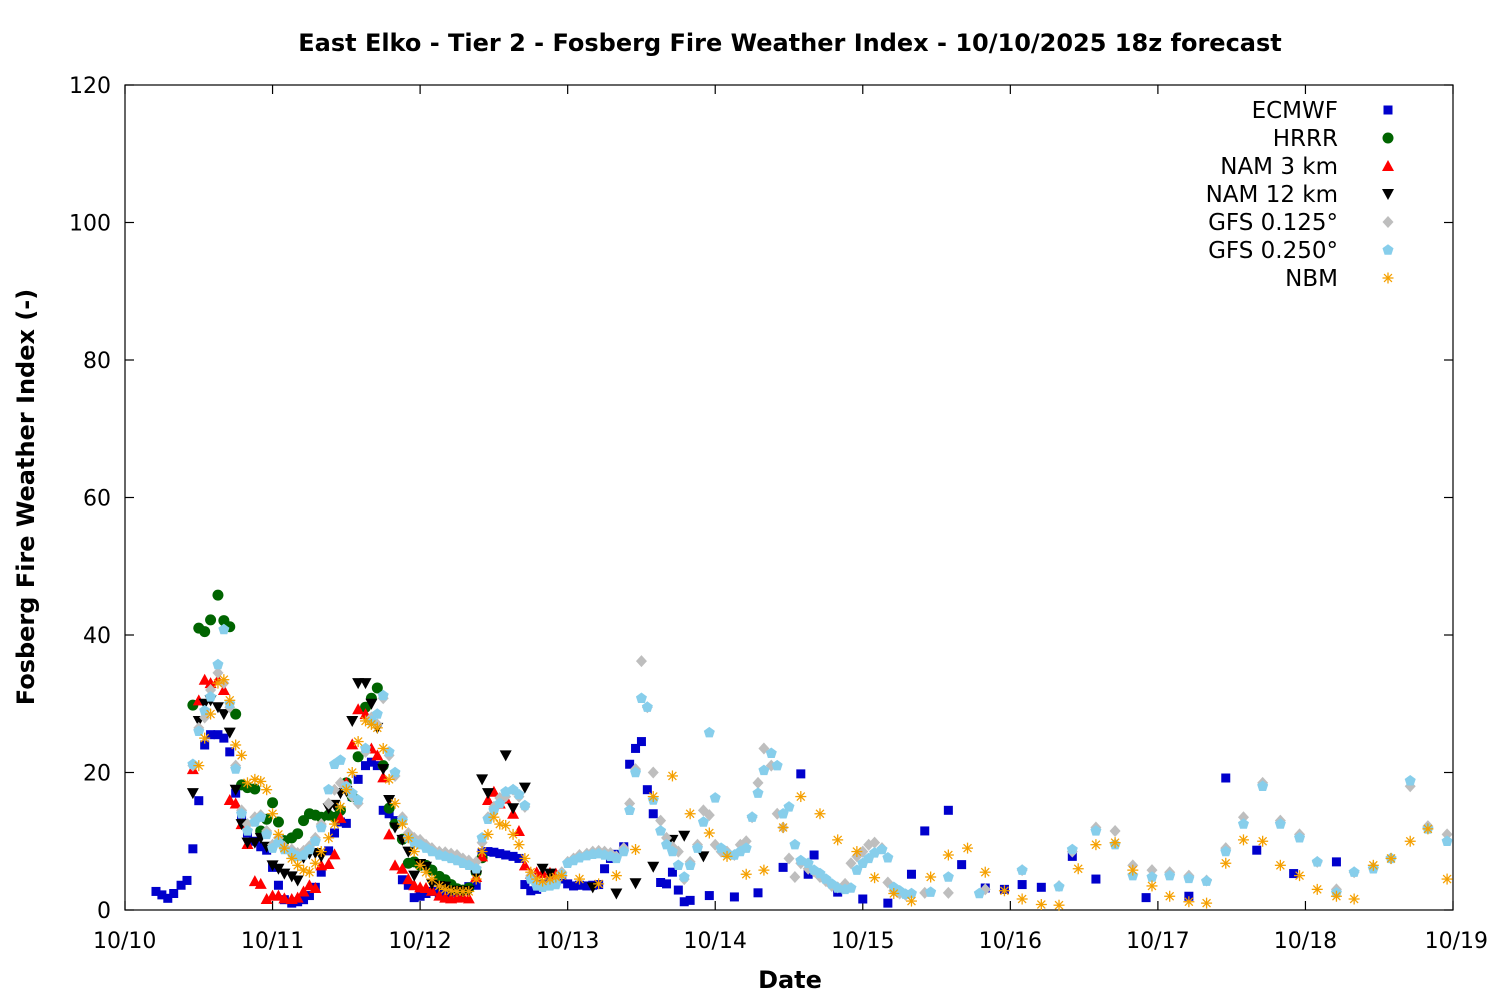 The width and height of the screenshot is (1500, 1000). I want to click on x-tick-label: 10/19, so click(1456, 941).